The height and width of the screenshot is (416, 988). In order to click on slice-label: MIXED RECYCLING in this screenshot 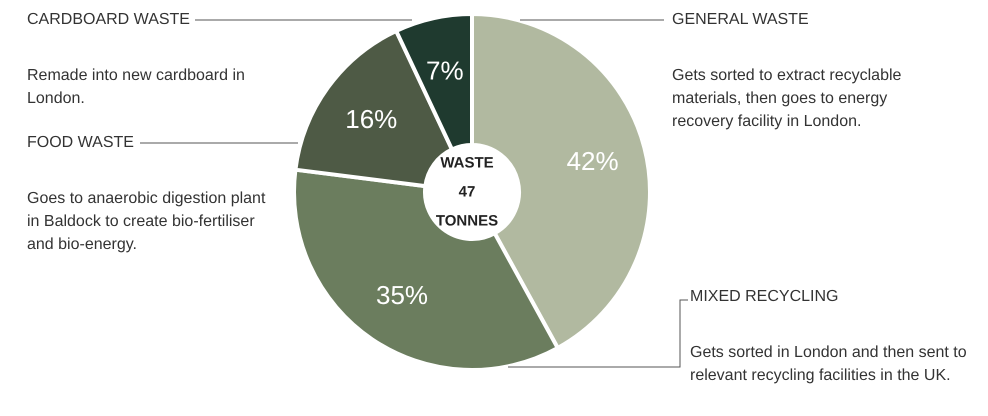, I will do `click(764, 297)`.